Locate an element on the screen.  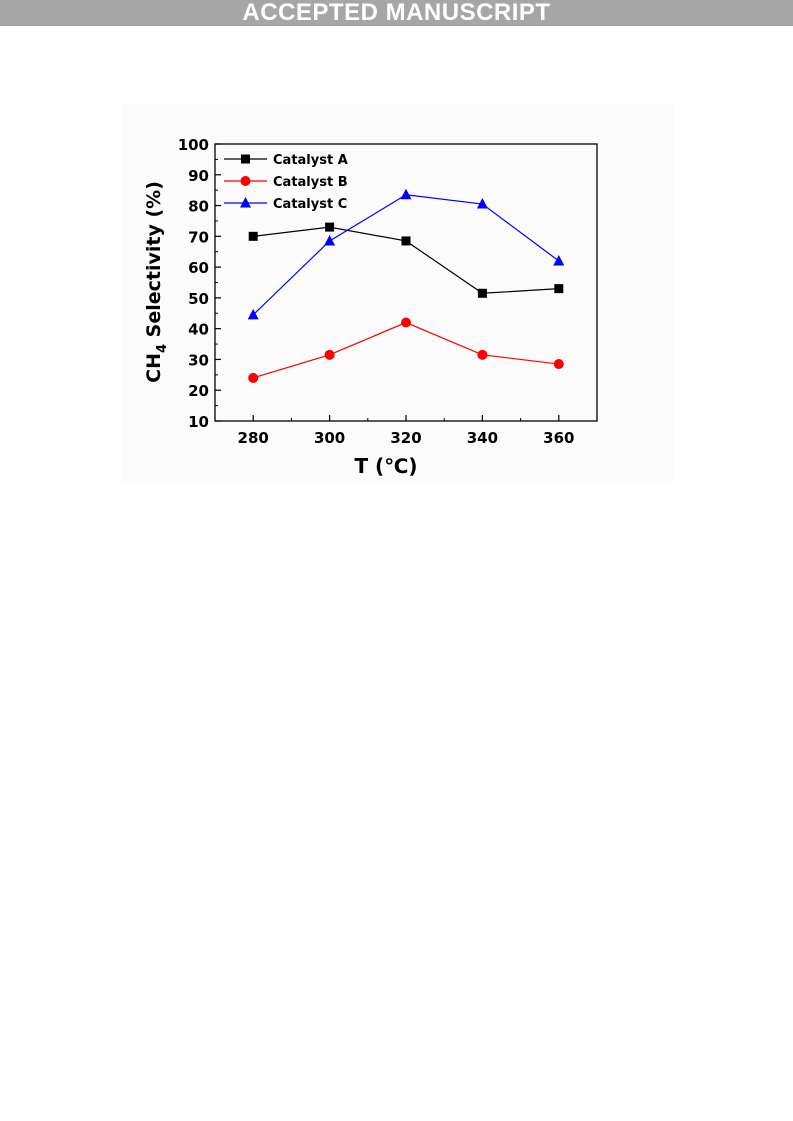
y-tick-label: 40 is located at coordinates (198, 330).